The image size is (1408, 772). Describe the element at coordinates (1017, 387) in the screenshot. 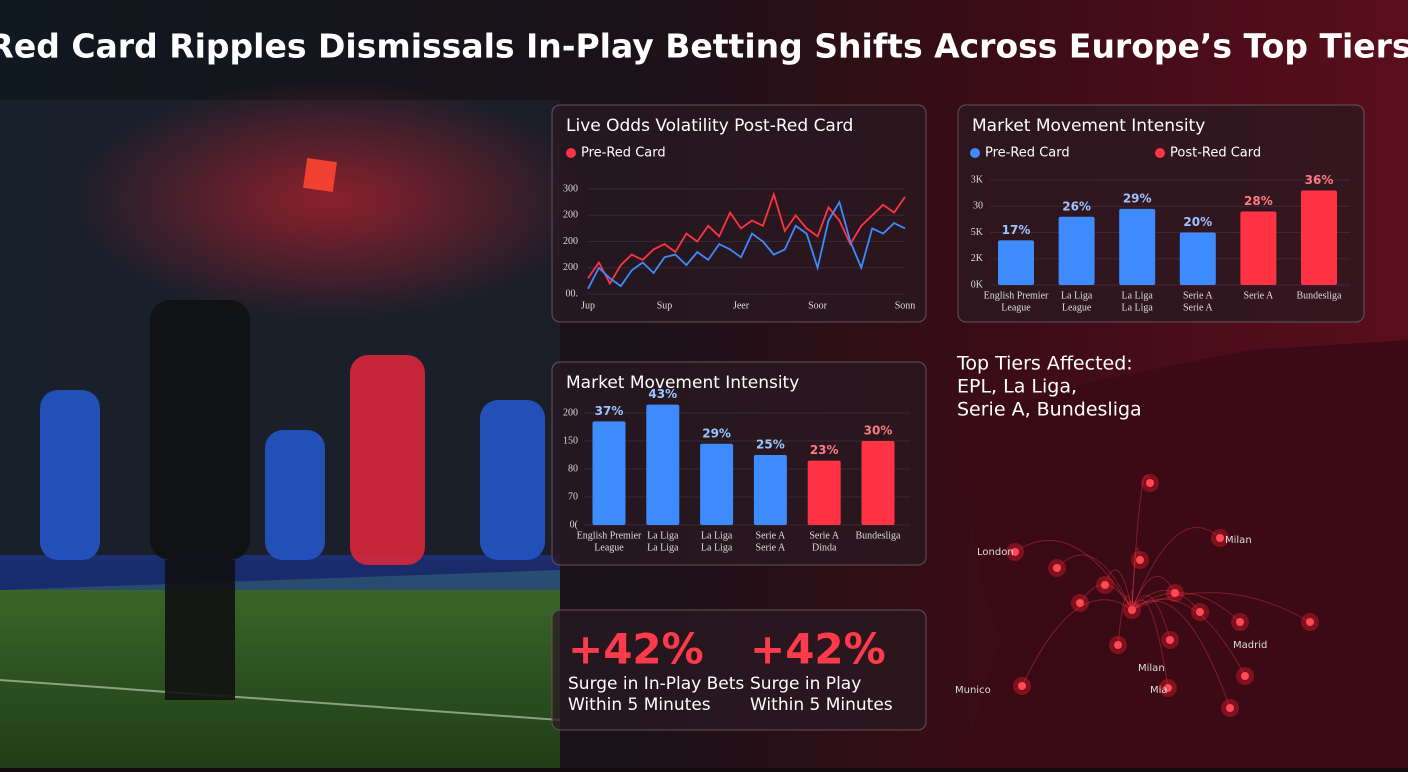

I see `map-heading: EPL, La Liga,` at that location.